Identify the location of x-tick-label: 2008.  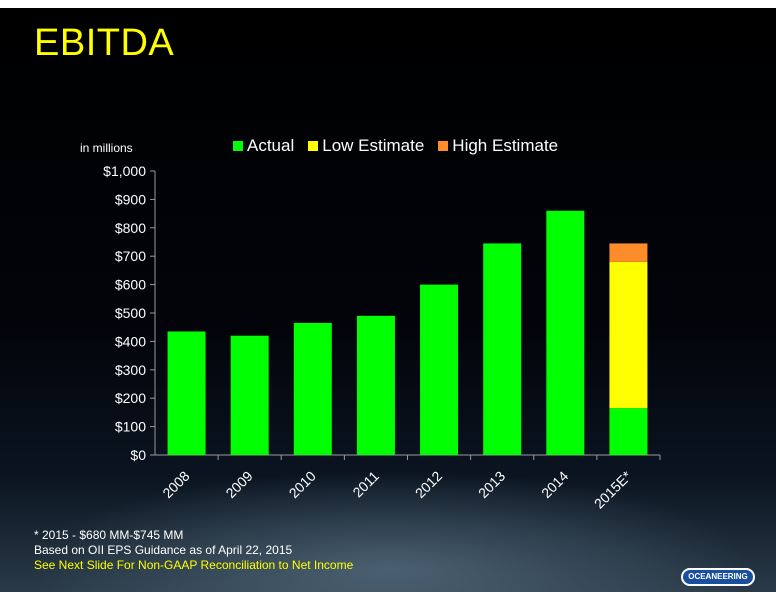
(175, 484).